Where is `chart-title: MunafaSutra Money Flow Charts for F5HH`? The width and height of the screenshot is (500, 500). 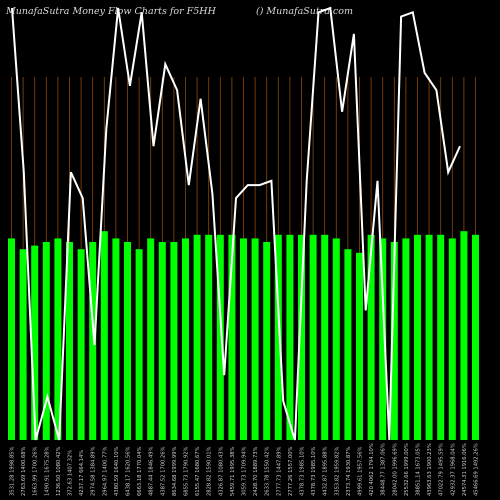 chart-title: MunafaSutra Money Flow Charts for F5HH is located at coordinates (111, 11).